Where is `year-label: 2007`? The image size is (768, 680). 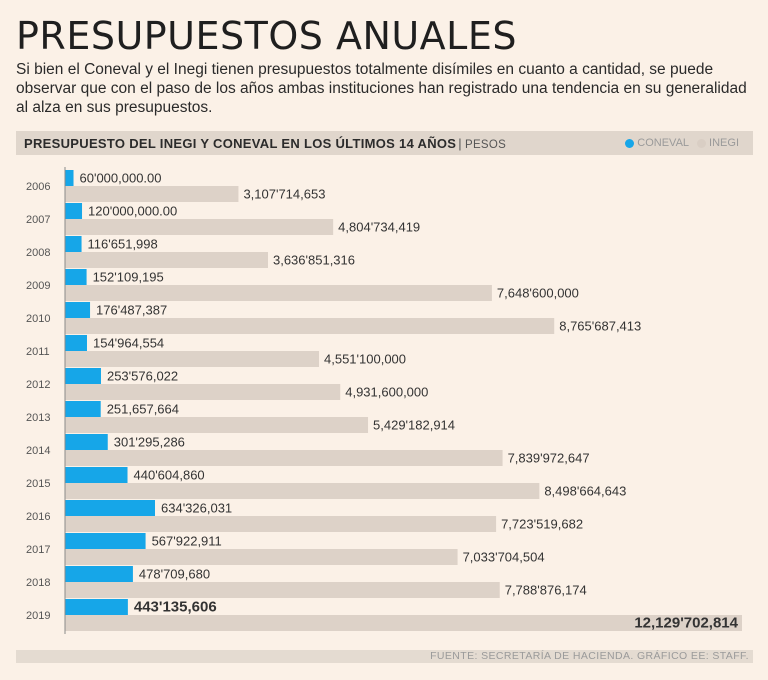
year-label: 2007 is located at coordinates (38, 220).